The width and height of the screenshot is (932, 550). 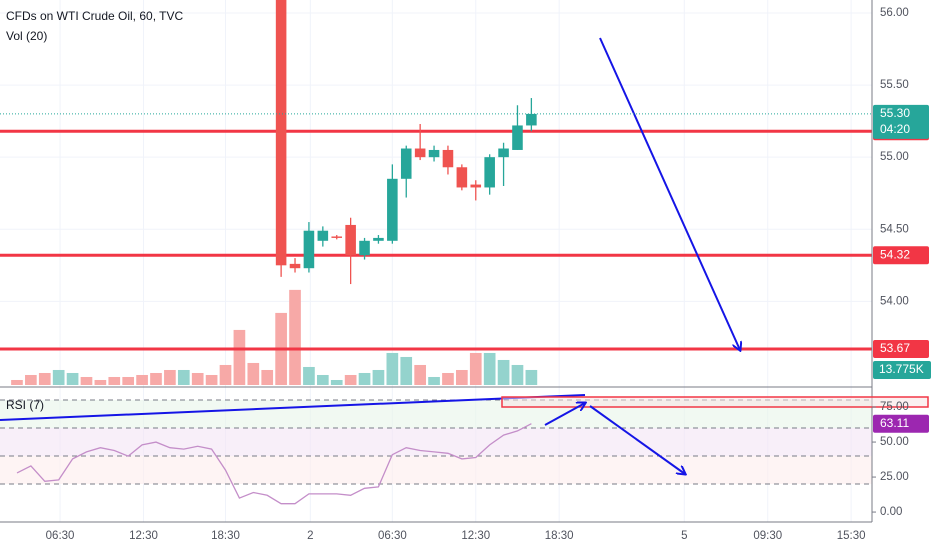 I want to click on x-tick-label: 5, so click(x=684, y=536).